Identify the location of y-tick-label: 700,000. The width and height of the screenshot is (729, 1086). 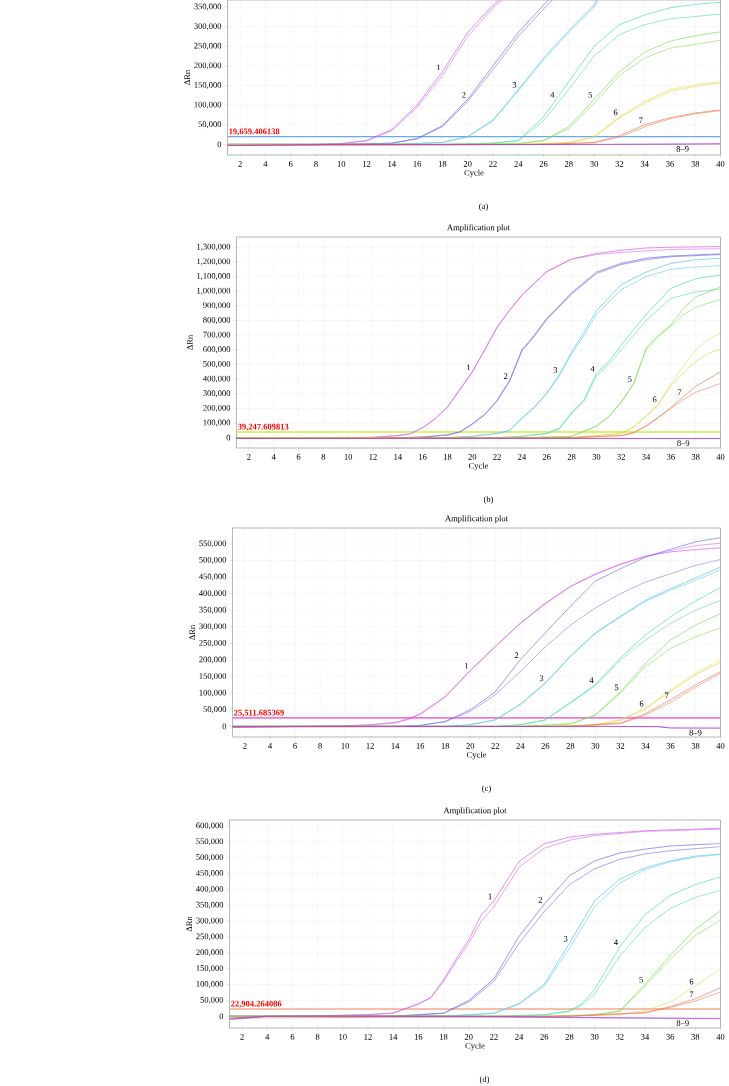
(216, 335).